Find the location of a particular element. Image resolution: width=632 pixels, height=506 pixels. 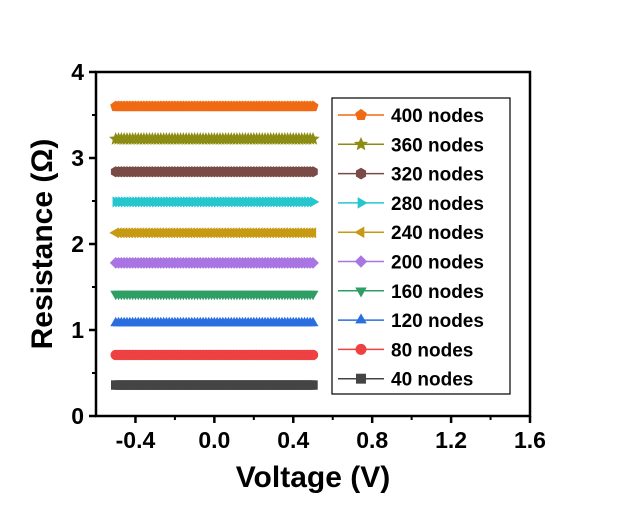

legend-label: 360 nodes is located at coordinates (437, 145).